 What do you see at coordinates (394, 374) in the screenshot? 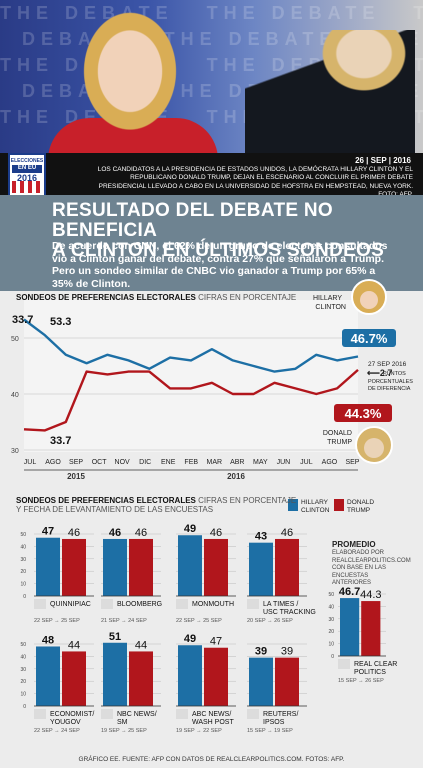
I see `annotation-text-1: PUNTOS` at bounding box center [394, 374].